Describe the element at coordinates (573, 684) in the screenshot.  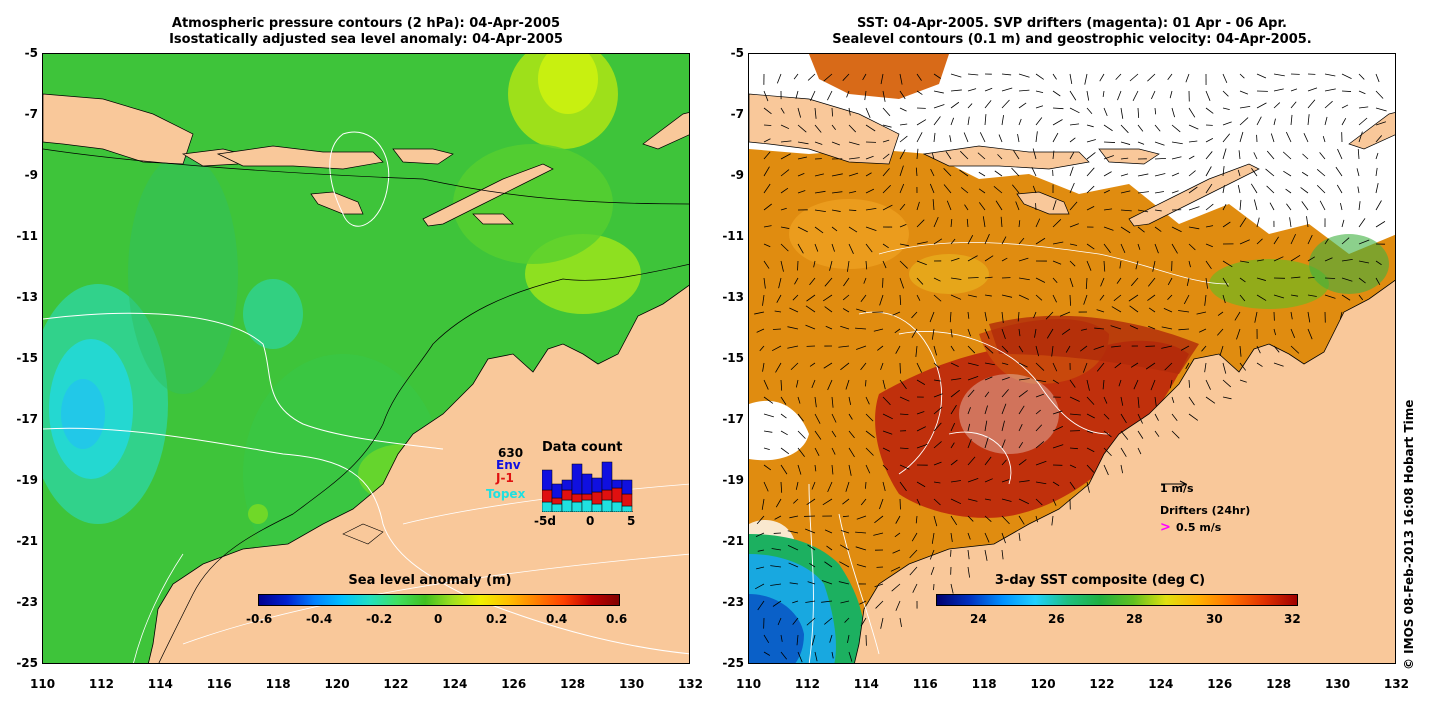
I see `longitude-tick: 128` at that location.